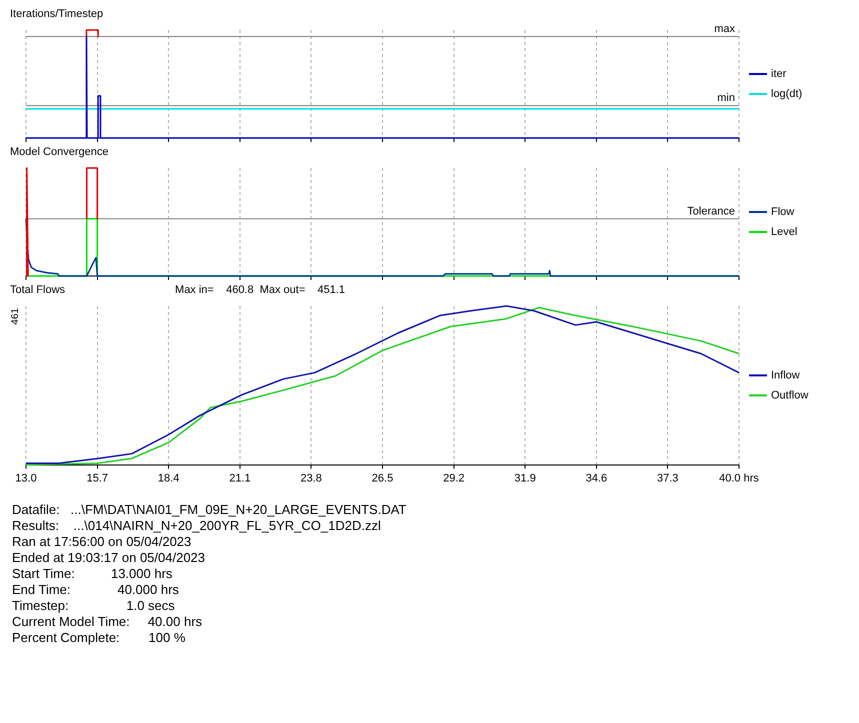  Describe the element at coordinates (94, 606) in the screenshot. I see `text: Timestep: 1.0 secs` at that location.